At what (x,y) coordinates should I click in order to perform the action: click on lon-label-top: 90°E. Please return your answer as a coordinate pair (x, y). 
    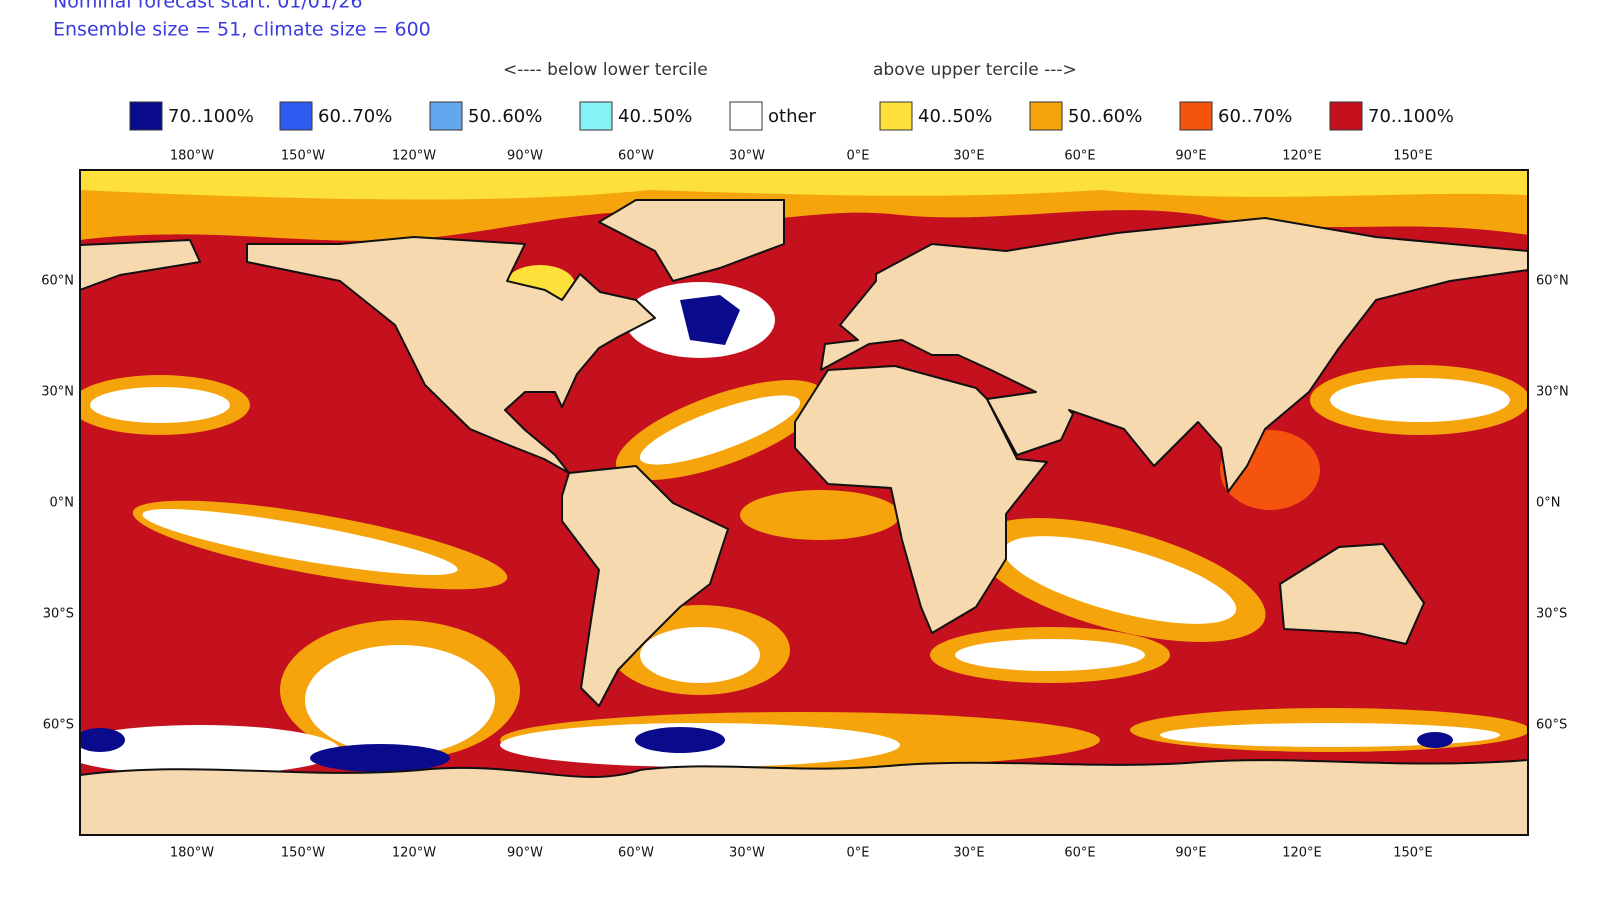
    Looking at the image, I should click on (1190, 156).